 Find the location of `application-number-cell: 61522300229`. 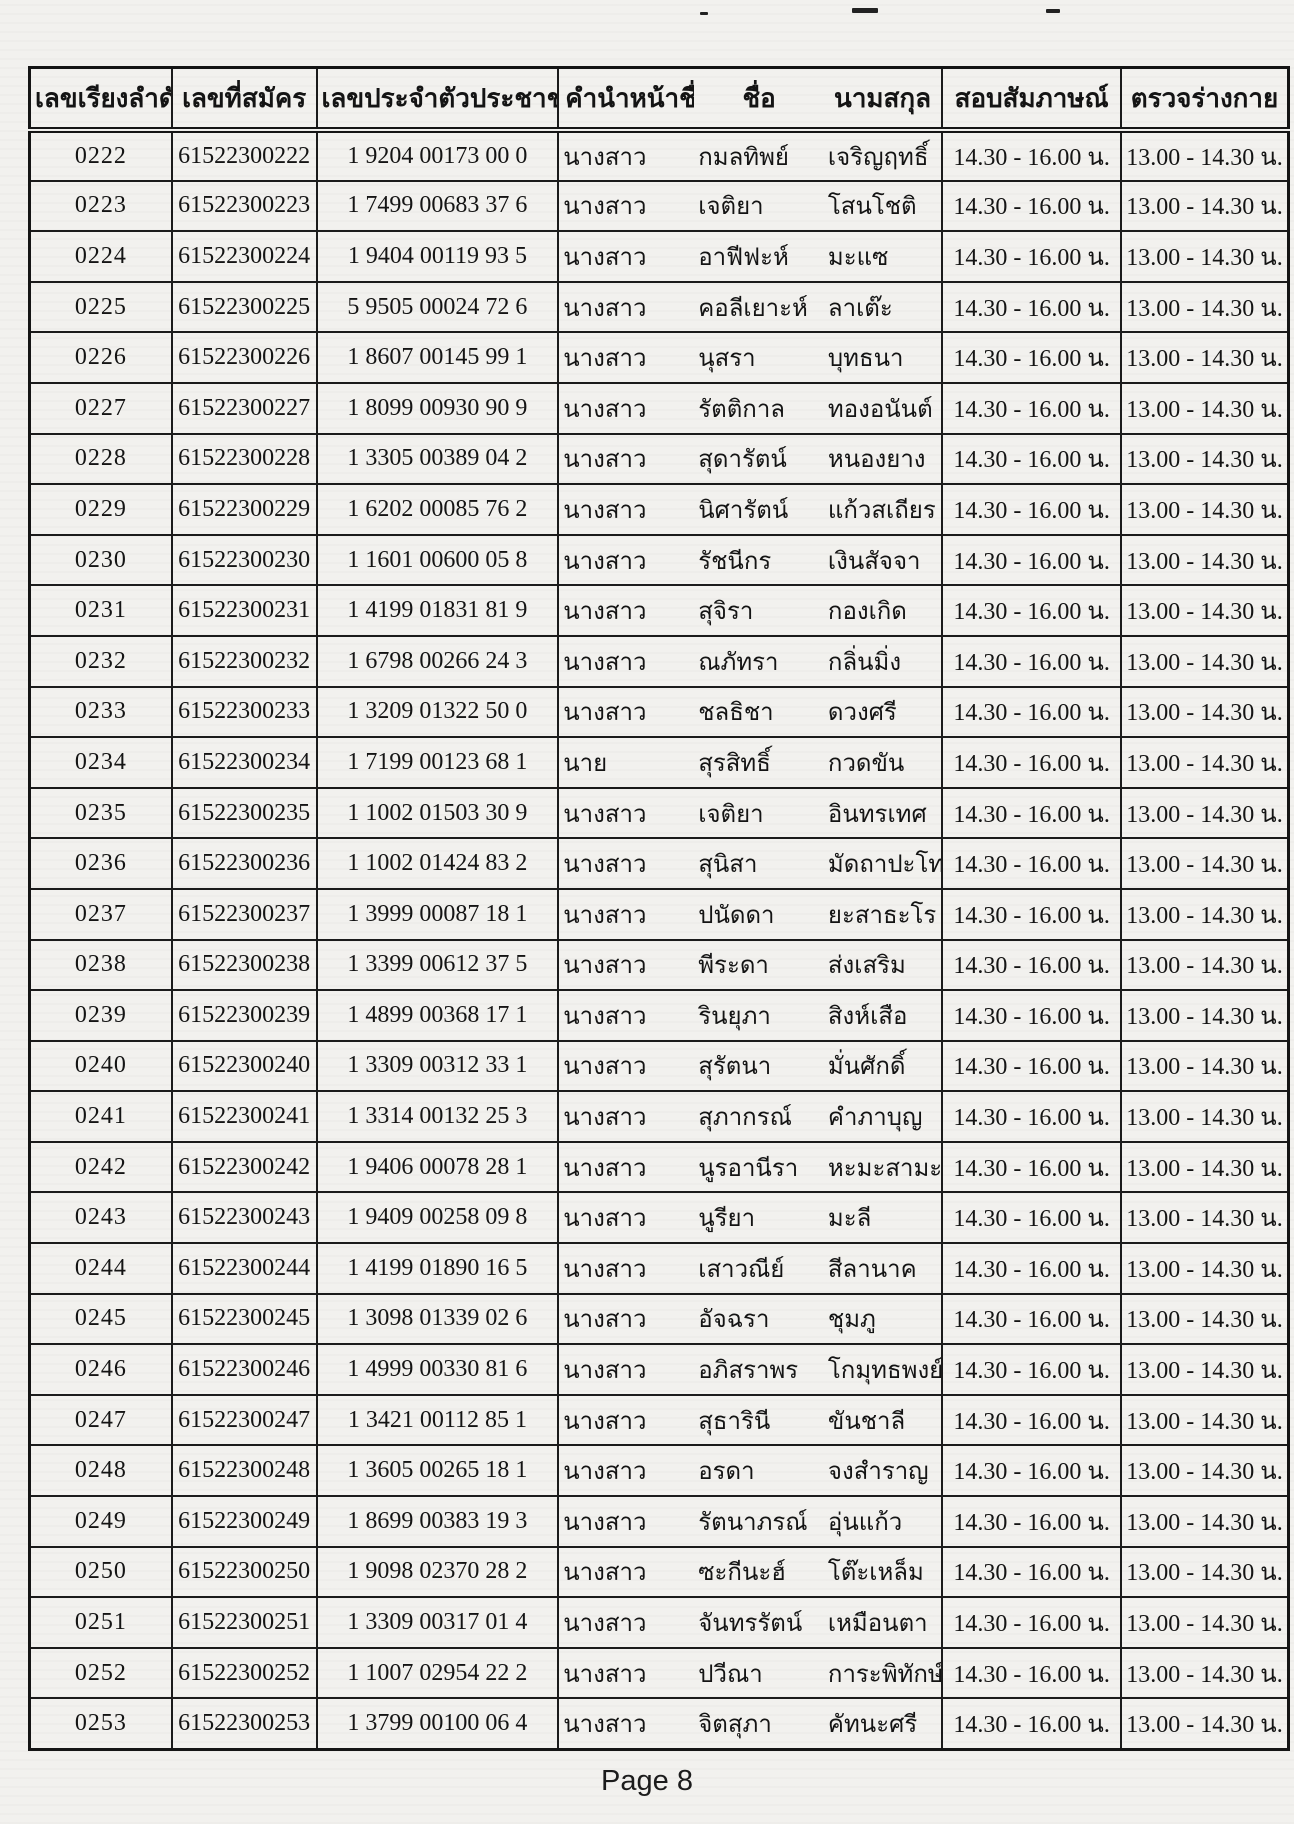

application-number-cell: 61522300229 is located at coordinates (244, 509).